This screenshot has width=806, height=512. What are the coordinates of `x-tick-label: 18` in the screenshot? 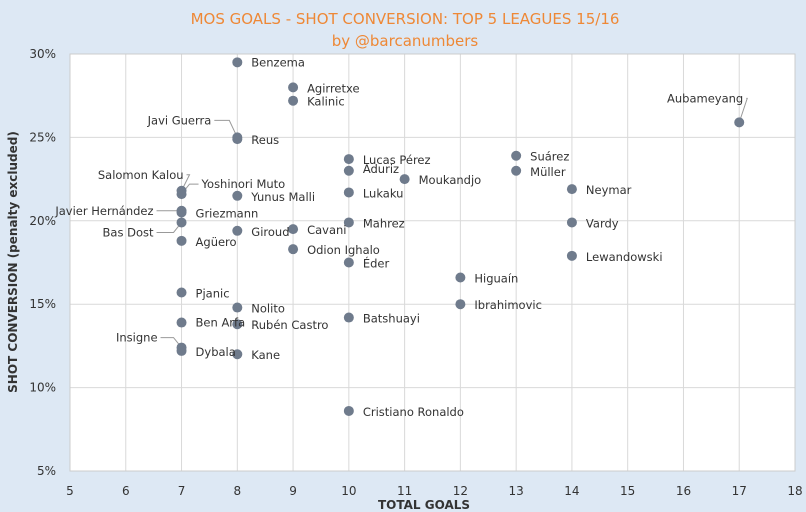 It's located at (794, 491).